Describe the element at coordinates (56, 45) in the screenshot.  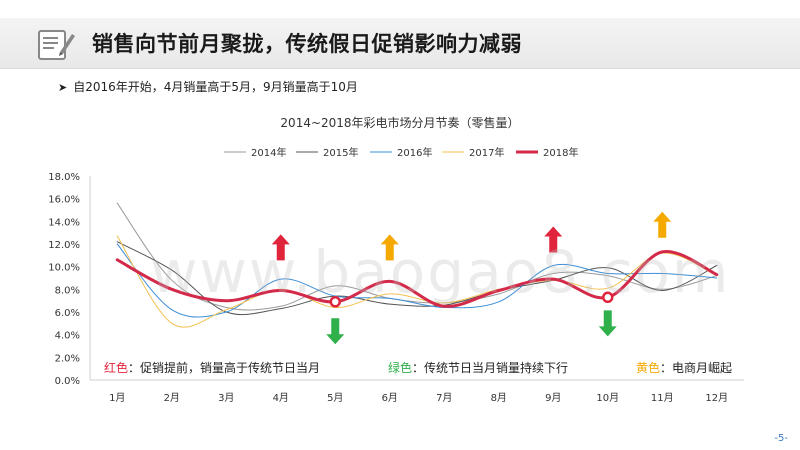
I see `notepad-icon` at that location.